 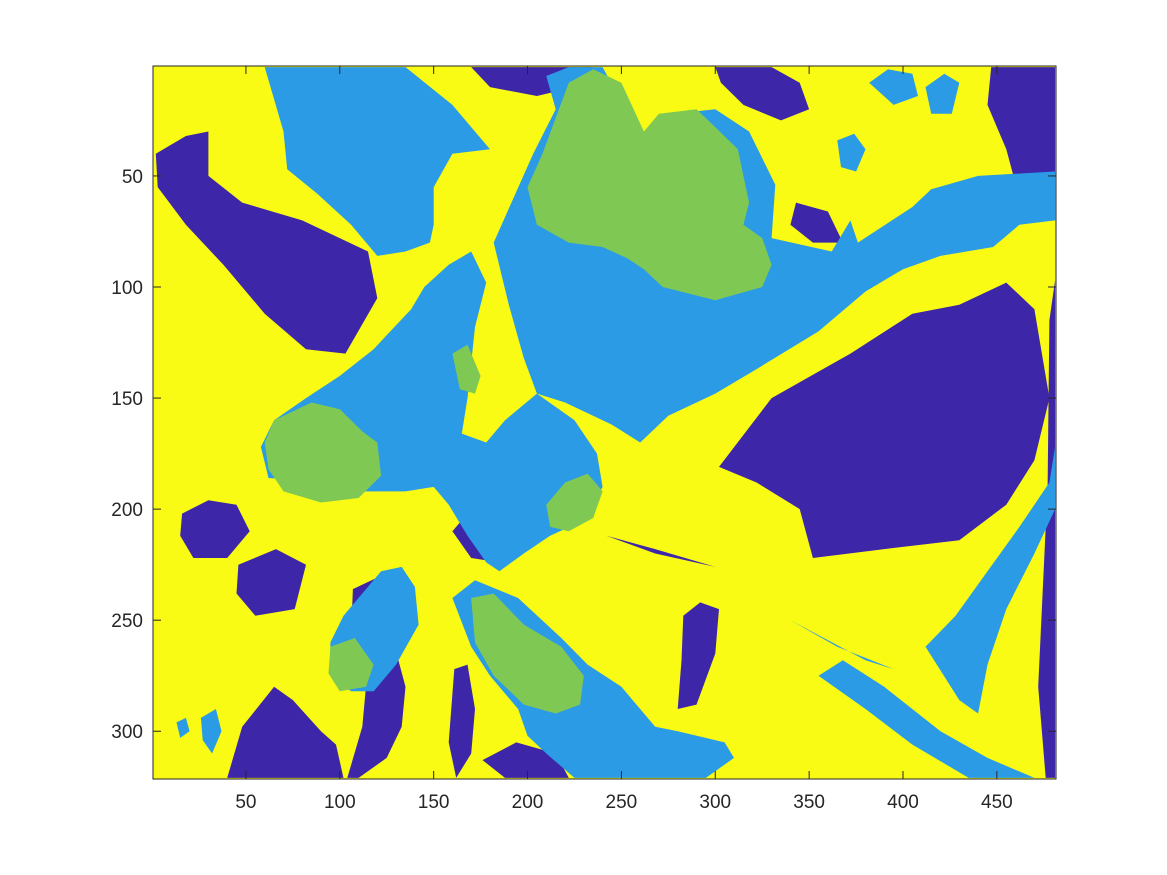 What do you see at coordinates (903, 802) in the screenshot?
I see `x-tick-label: 400` at bounding box center [903, 802].